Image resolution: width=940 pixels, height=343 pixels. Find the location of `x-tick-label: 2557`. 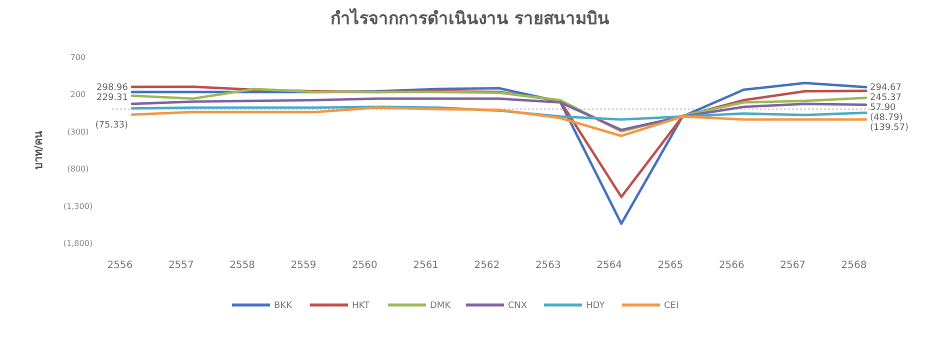

x-tick-label: 2557 is located at coordinates (181, 265).